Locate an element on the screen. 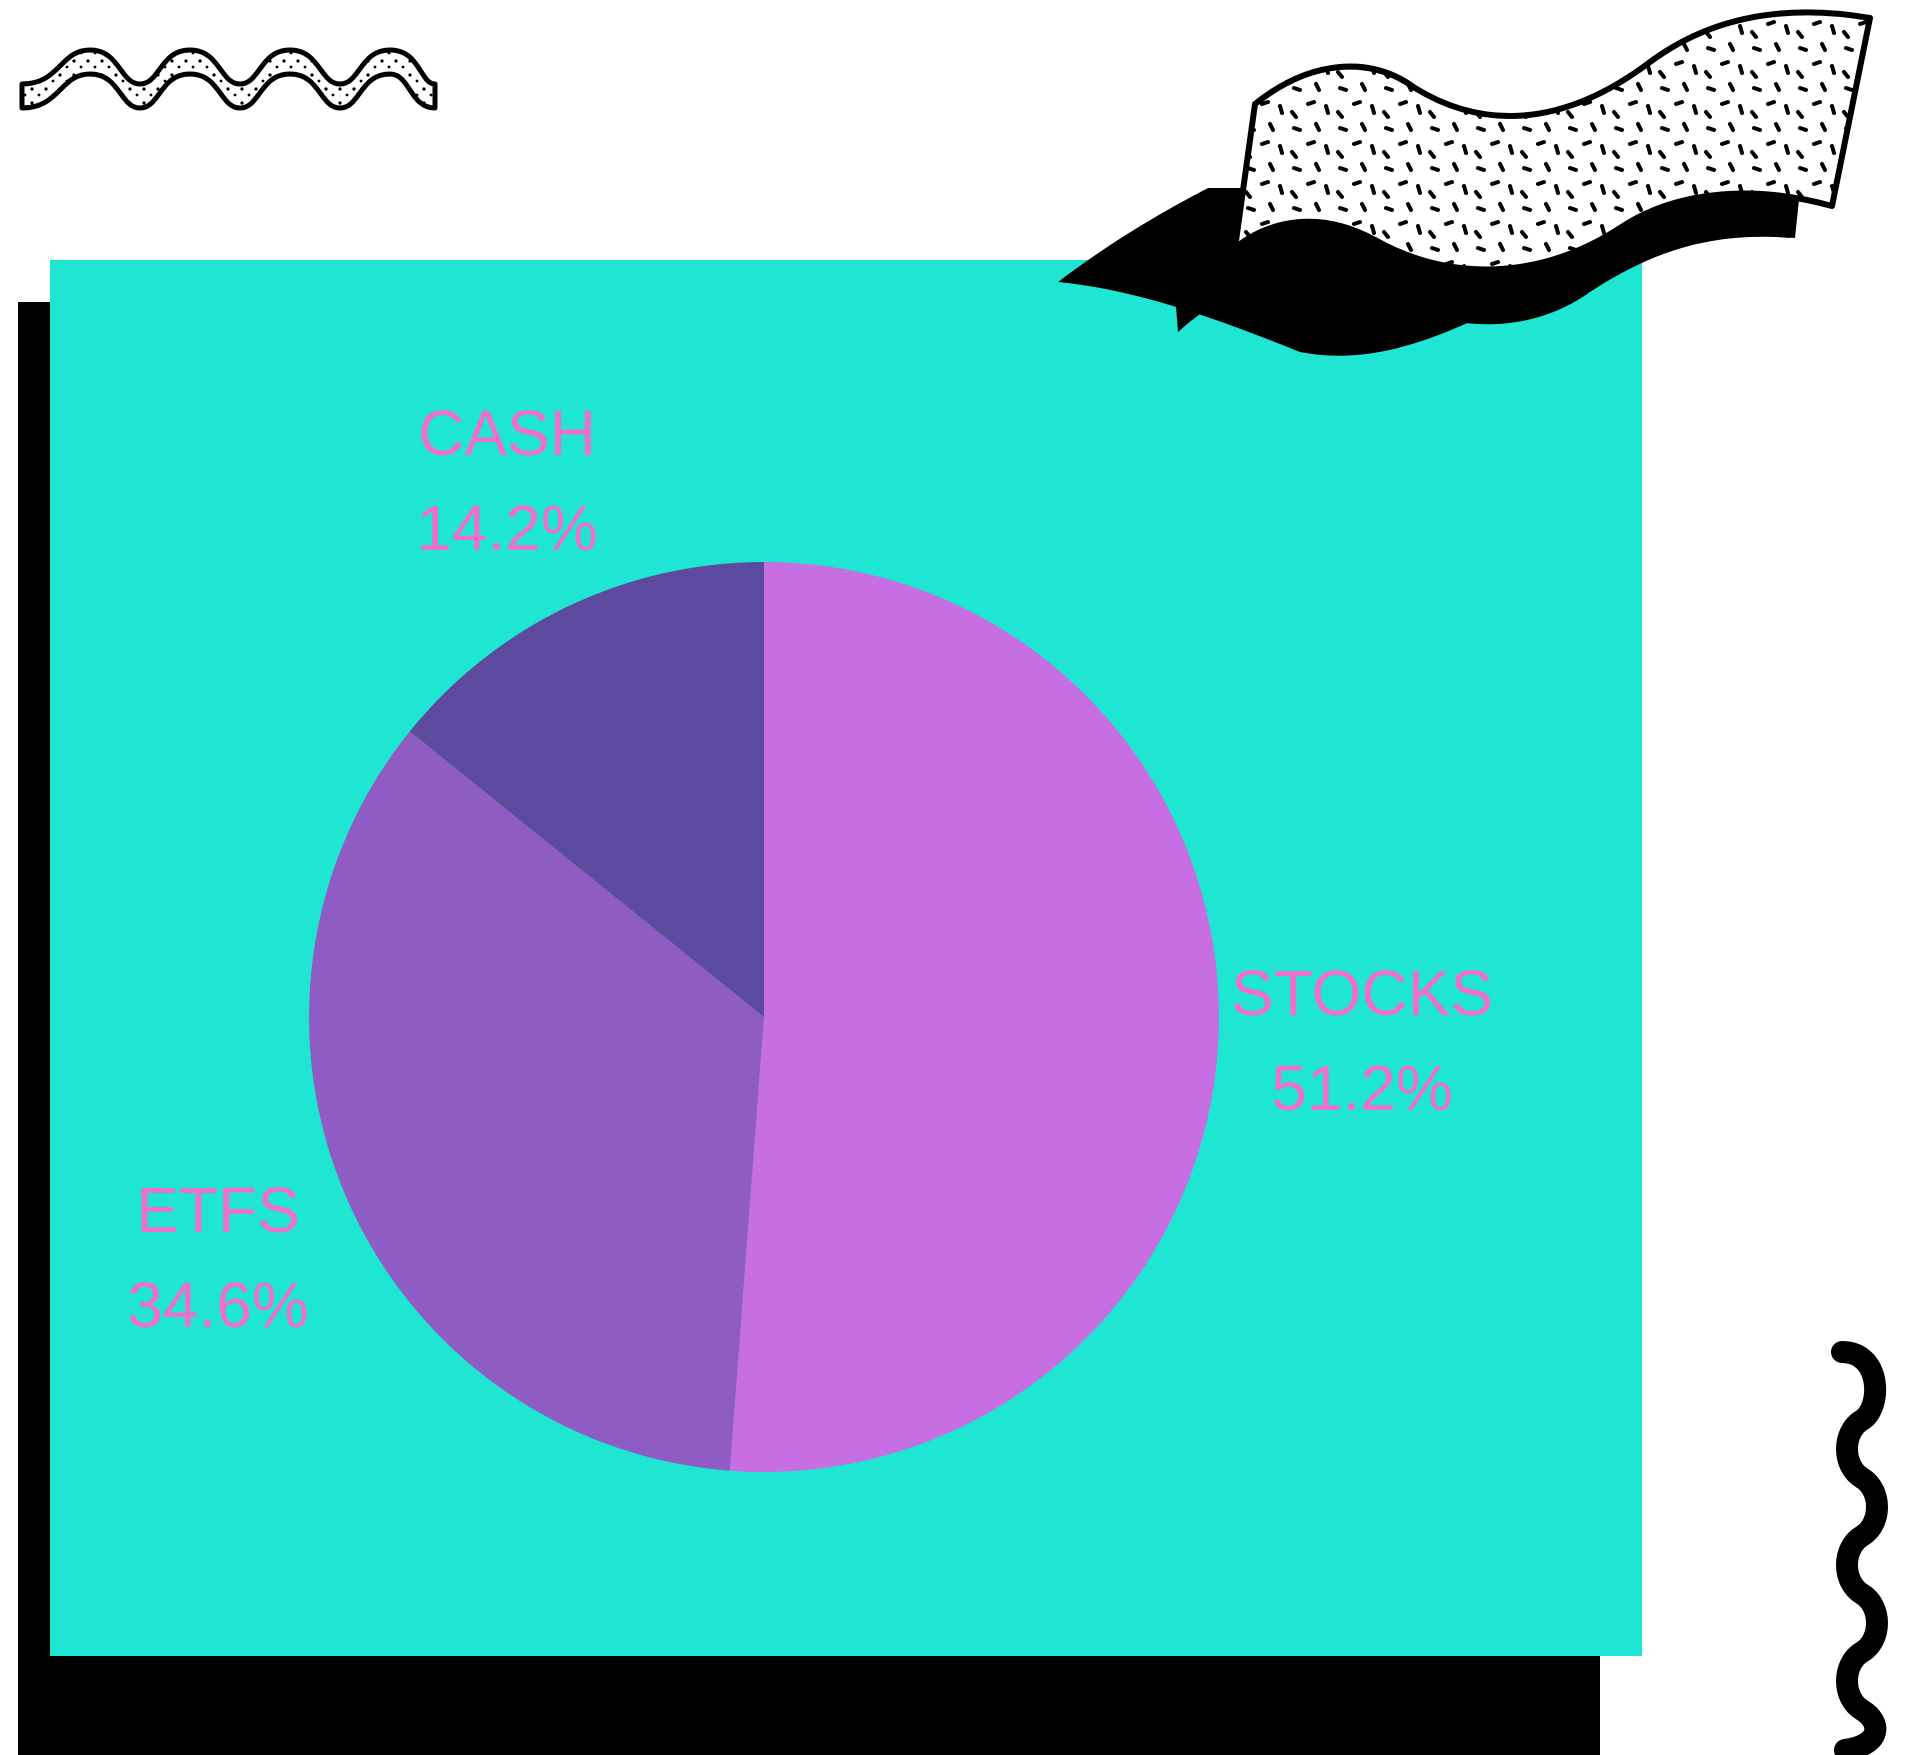 Image resolution: width=1905 pixels, height=1755 pixels. squiggle-dotted-icon is located at coordinates (228, 79).